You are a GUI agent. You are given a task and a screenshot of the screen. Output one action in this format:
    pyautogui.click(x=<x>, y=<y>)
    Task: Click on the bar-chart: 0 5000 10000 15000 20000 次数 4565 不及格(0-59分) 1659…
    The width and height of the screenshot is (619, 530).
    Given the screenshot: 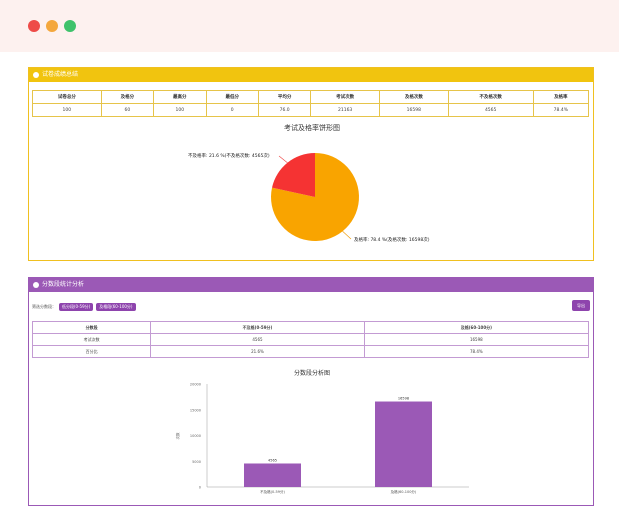 What is the action you would take?
    pyautogui.click(x=322, y=438)
    